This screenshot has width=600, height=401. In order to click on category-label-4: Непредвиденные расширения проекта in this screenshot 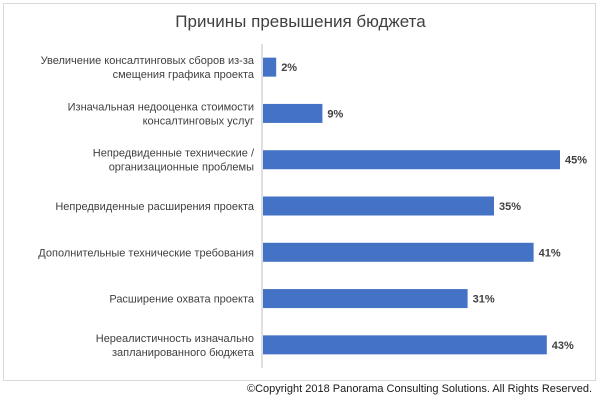, I will do `click(155, 207)`.